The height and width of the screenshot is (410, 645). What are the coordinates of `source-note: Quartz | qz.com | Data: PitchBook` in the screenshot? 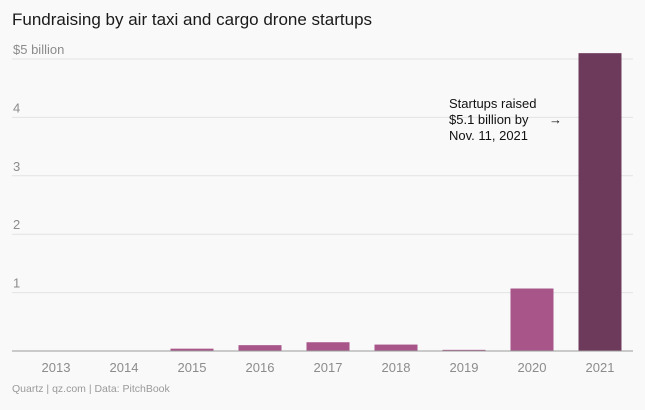 It's located at (91, 389).